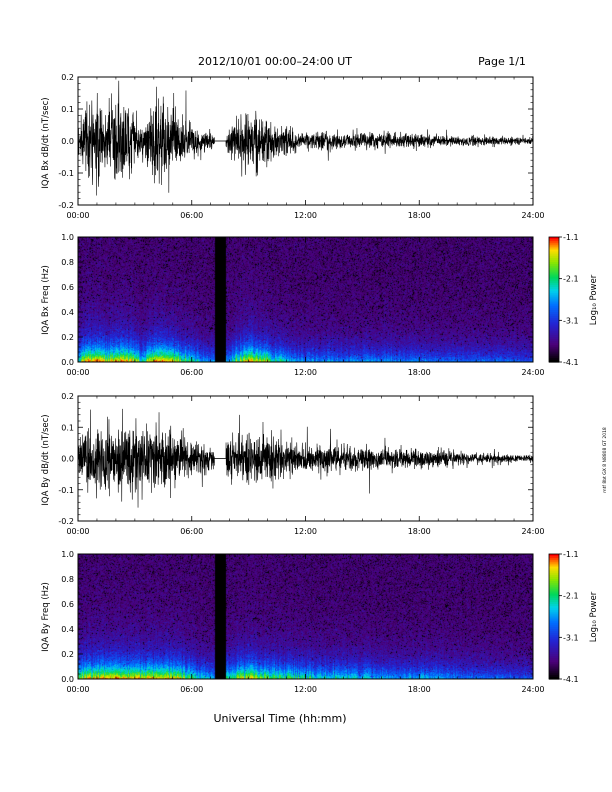 Image resolution: width=612 pixels, height=792 pixels. What do you see at coordinates (569, 617) in the screenshot?
I see `by-colorbar-ticks: -1.1 -2.1 -3.1 -4.1` at bounding box center [569, 617].